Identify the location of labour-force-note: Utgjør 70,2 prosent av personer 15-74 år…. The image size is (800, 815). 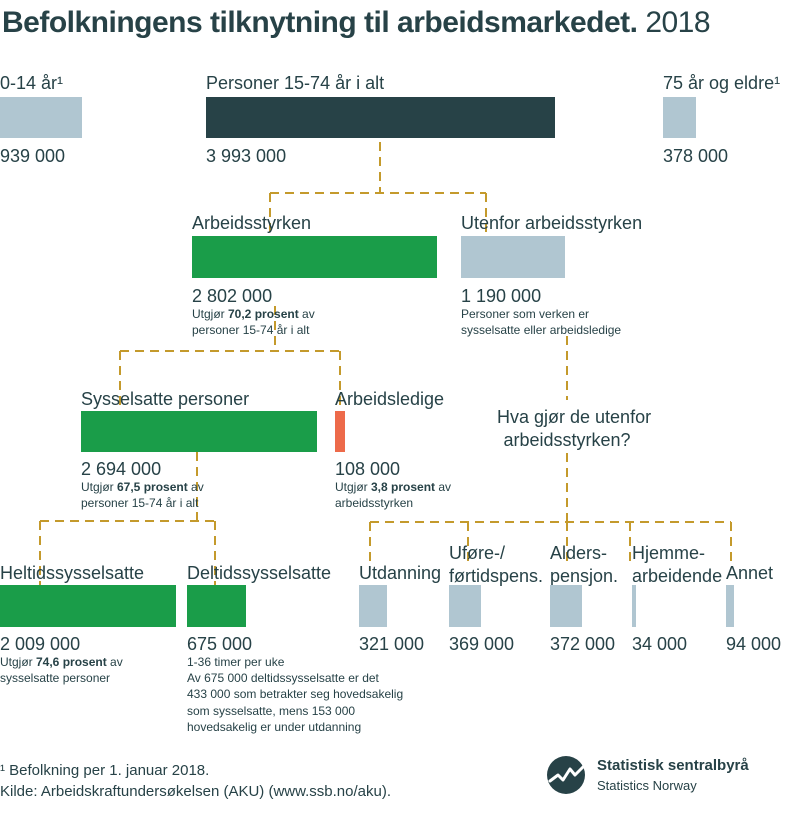
(253, 322).